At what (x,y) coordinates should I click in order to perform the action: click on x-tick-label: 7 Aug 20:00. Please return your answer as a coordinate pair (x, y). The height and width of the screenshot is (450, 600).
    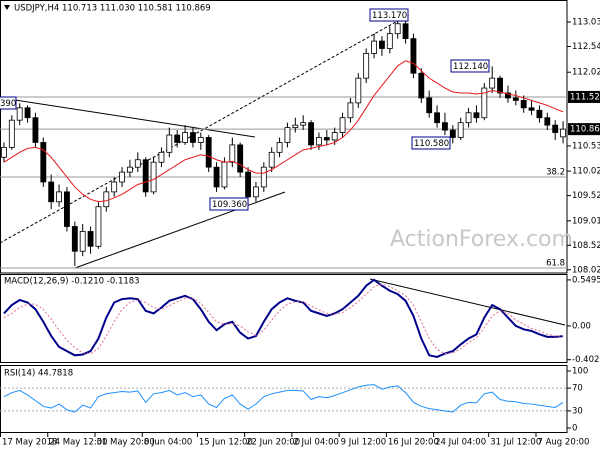
    Looking at the image, I should click on (564, 443).